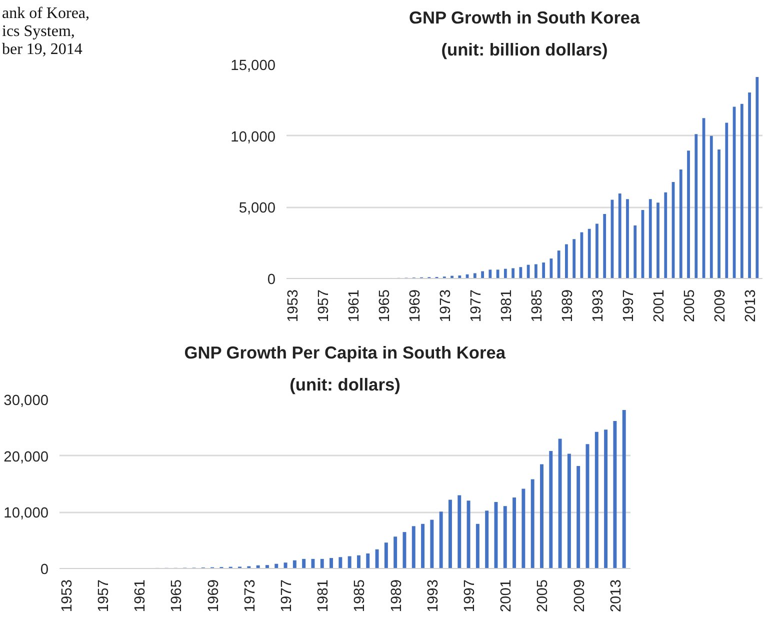 The width and height of the screenshot is (773, 619). I want to click on text: ber 19, 2014, so click(42, 49).